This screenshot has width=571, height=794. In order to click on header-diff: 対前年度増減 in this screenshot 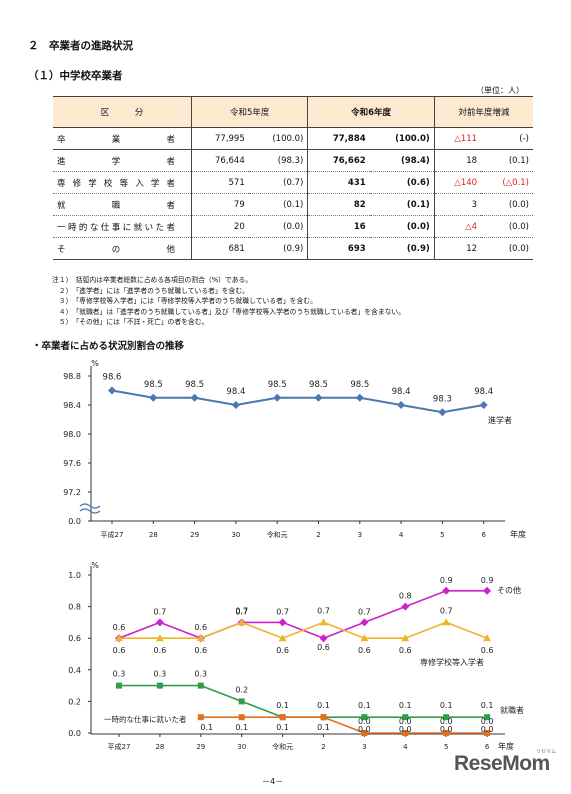, I will do `click(483, 112)`.